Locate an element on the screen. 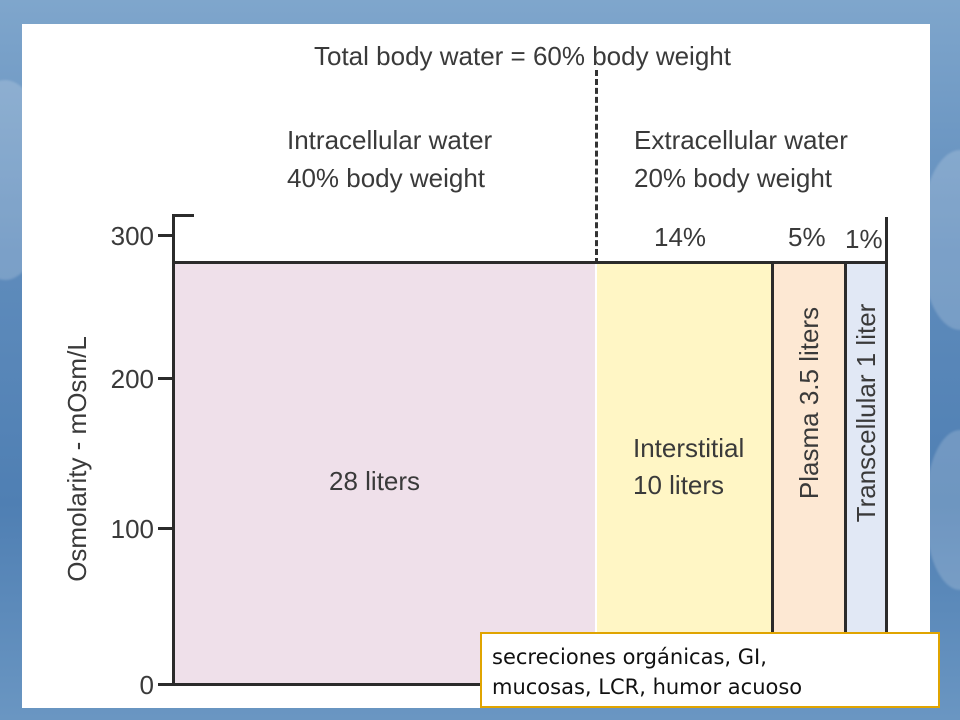  y-tick-label: 100 is located at coordinates (132, 529).